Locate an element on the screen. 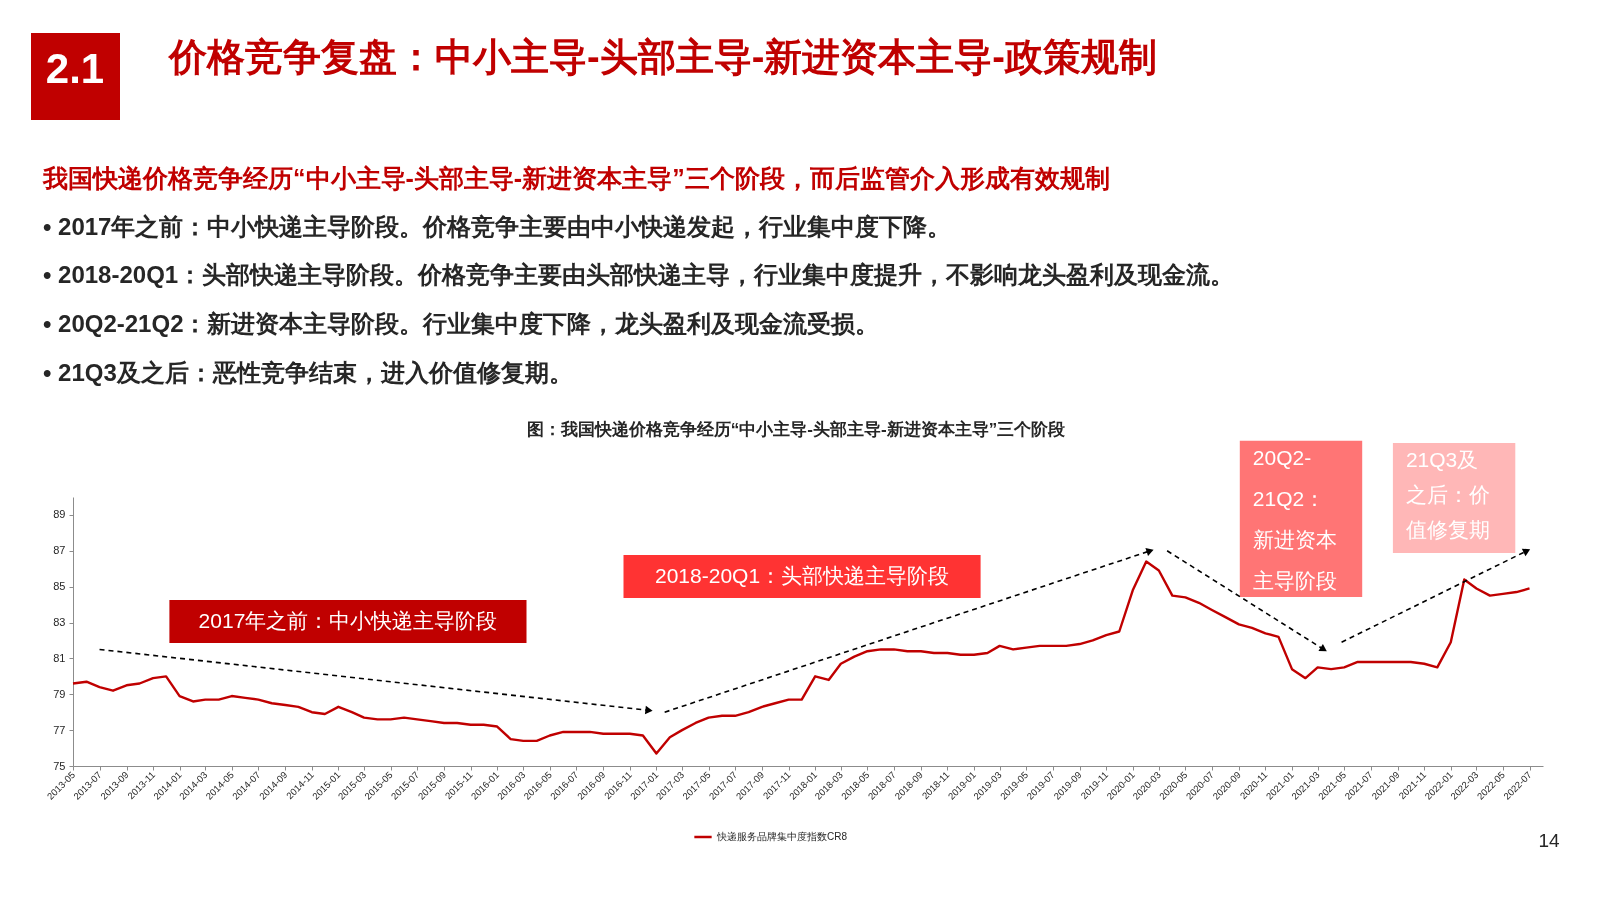  chart-subtitle: 我国快递价格竞争经历“中小主导-头部主导-新进资本主导”三个阶段，而后监管介入形成有效规制 is located at coordinates (576, 177).